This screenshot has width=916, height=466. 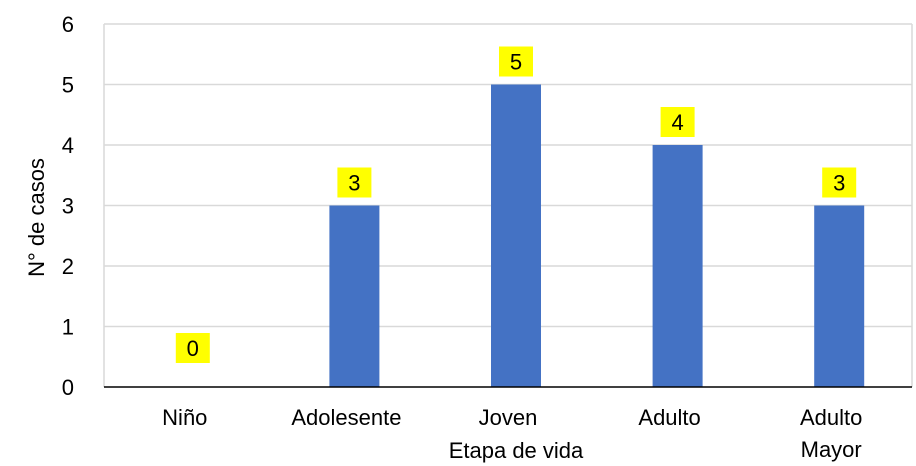 What do you see at coordinates (669, 417) in the screenshot?
I see `x-tick-label: Adulto` at bounding box center [669, 417].